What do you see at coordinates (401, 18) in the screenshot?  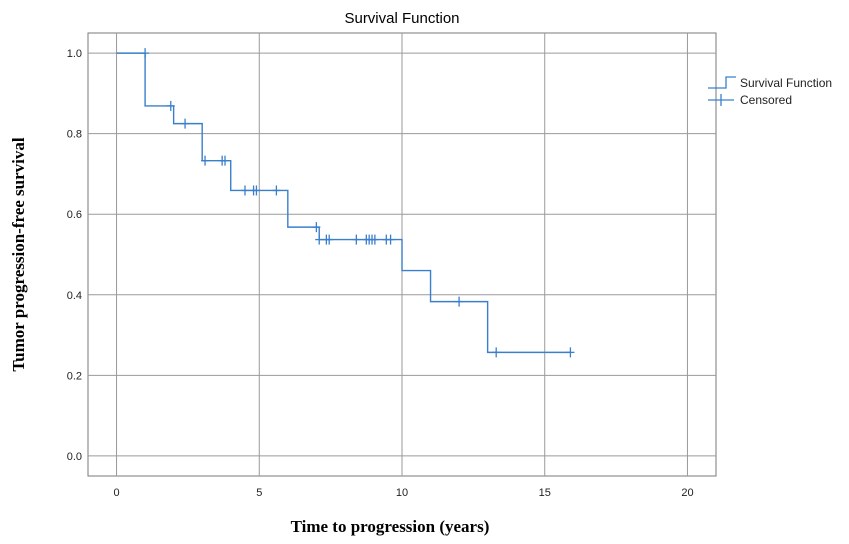 I see `chart-title: Survival Function` at bounding box center [401, 18].